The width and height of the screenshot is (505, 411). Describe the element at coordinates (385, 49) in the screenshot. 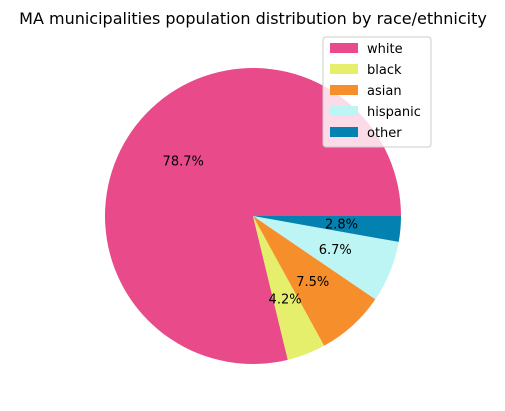

I see `legend-label-white: white` at that location.